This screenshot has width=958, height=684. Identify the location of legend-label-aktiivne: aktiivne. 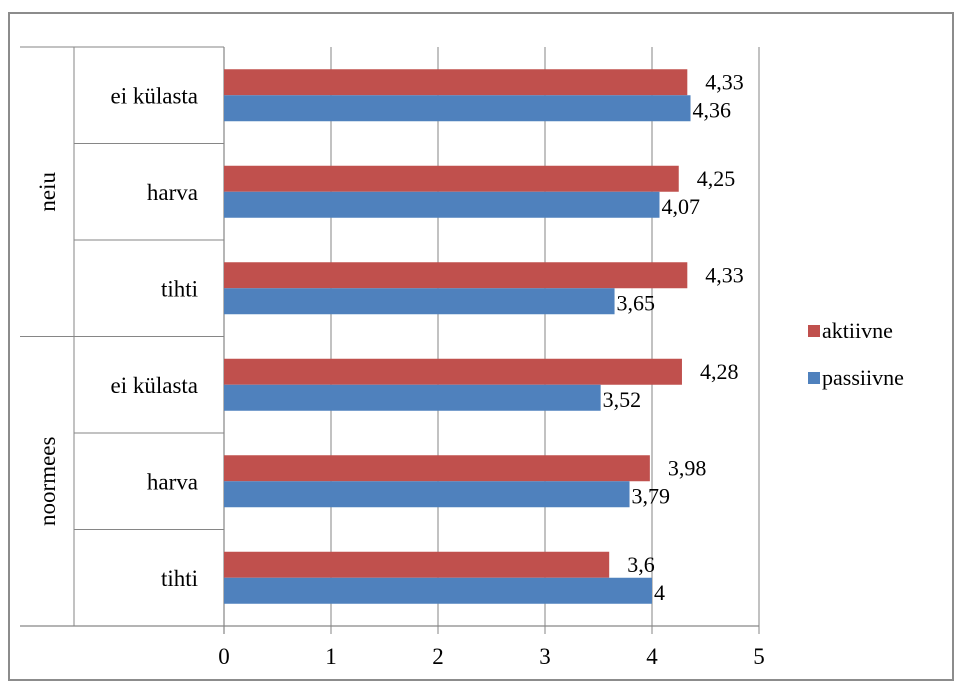
(857, 330).